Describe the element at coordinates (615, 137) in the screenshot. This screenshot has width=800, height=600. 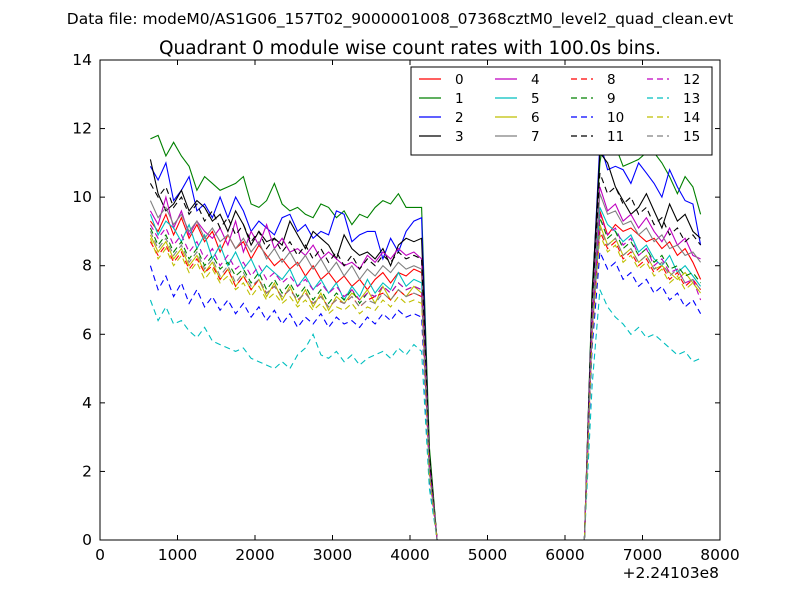
I see `legend-label-11: 11` at that location.